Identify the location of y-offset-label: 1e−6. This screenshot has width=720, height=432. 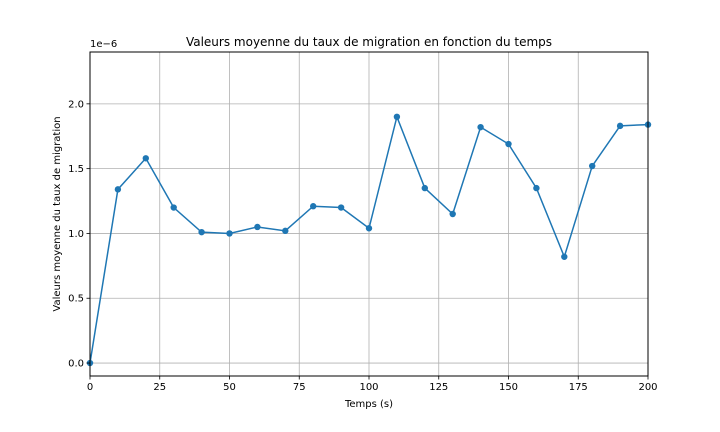
(103, 44).